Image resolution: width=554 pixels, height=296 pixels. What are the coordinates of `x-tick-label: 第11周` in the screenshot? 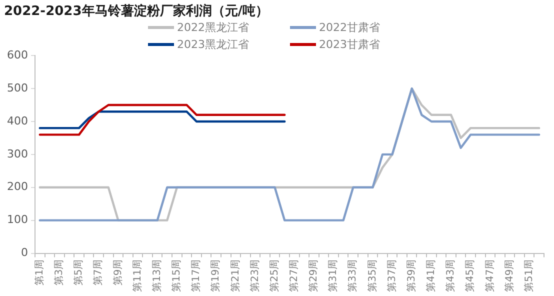 It's located at (137, 275).